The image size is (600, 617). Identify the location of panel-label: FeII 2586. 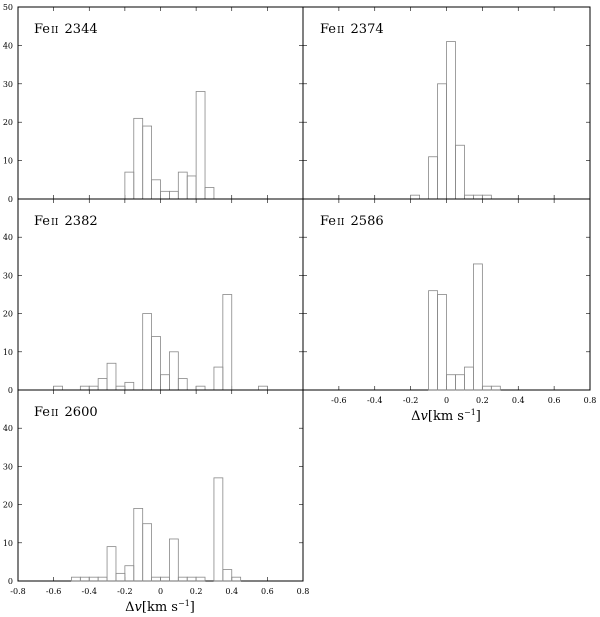
(352, 221).